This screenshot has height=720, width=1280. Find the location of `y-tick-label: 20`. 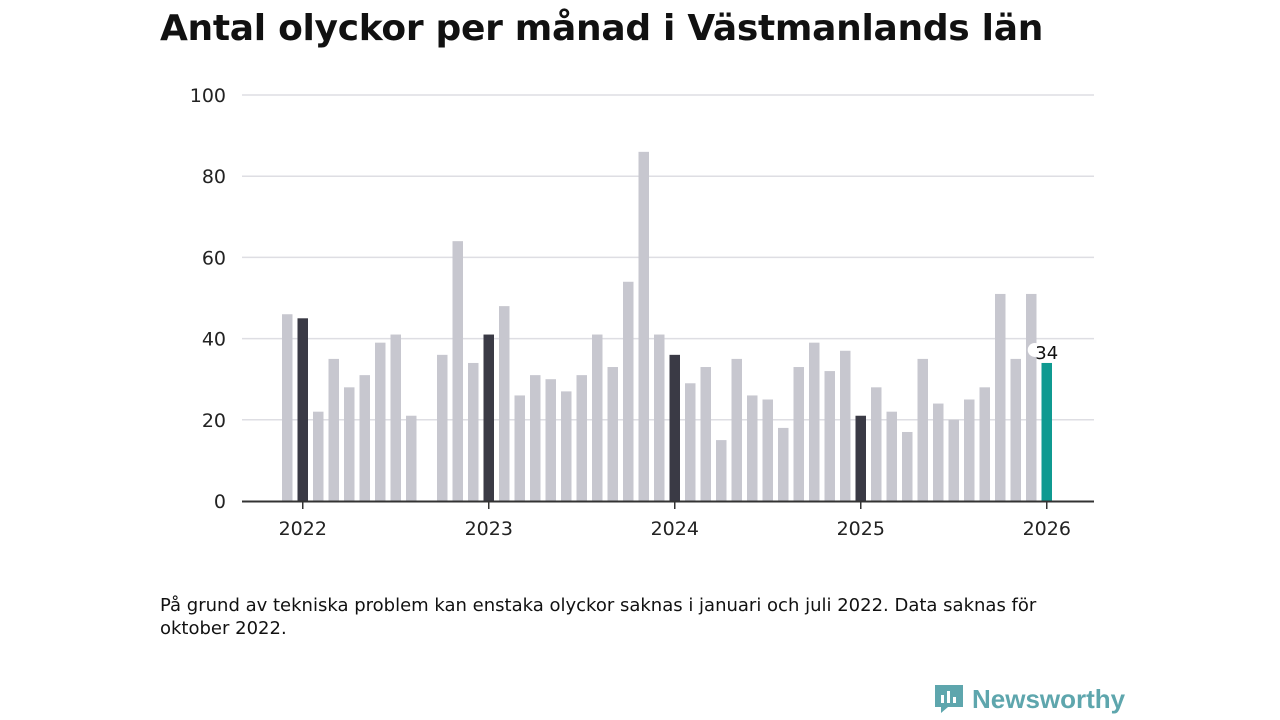

y-tick-label: 20 is located at coordinates (214, 421).